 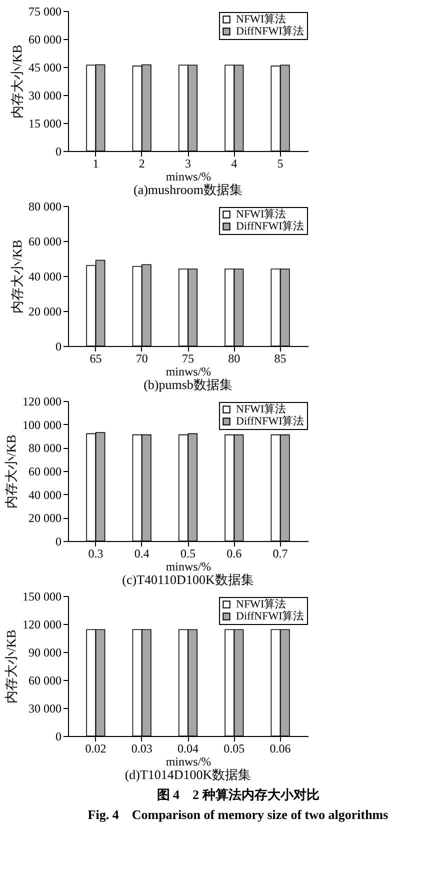 I want to click on x-tick-label: 0.5, so click(x=188, y=553).